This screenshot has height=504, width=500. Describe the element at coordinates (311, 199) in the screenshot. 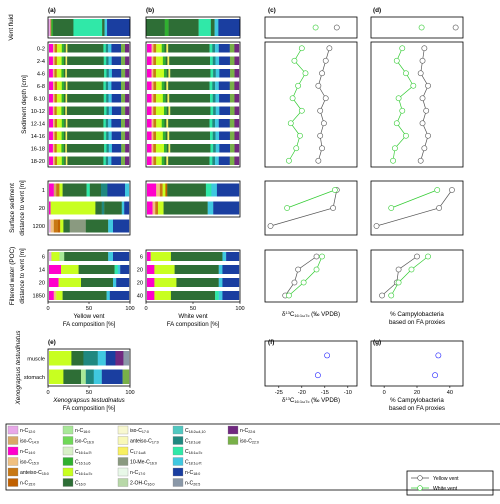

I see `c-surf-line-white` at that location.